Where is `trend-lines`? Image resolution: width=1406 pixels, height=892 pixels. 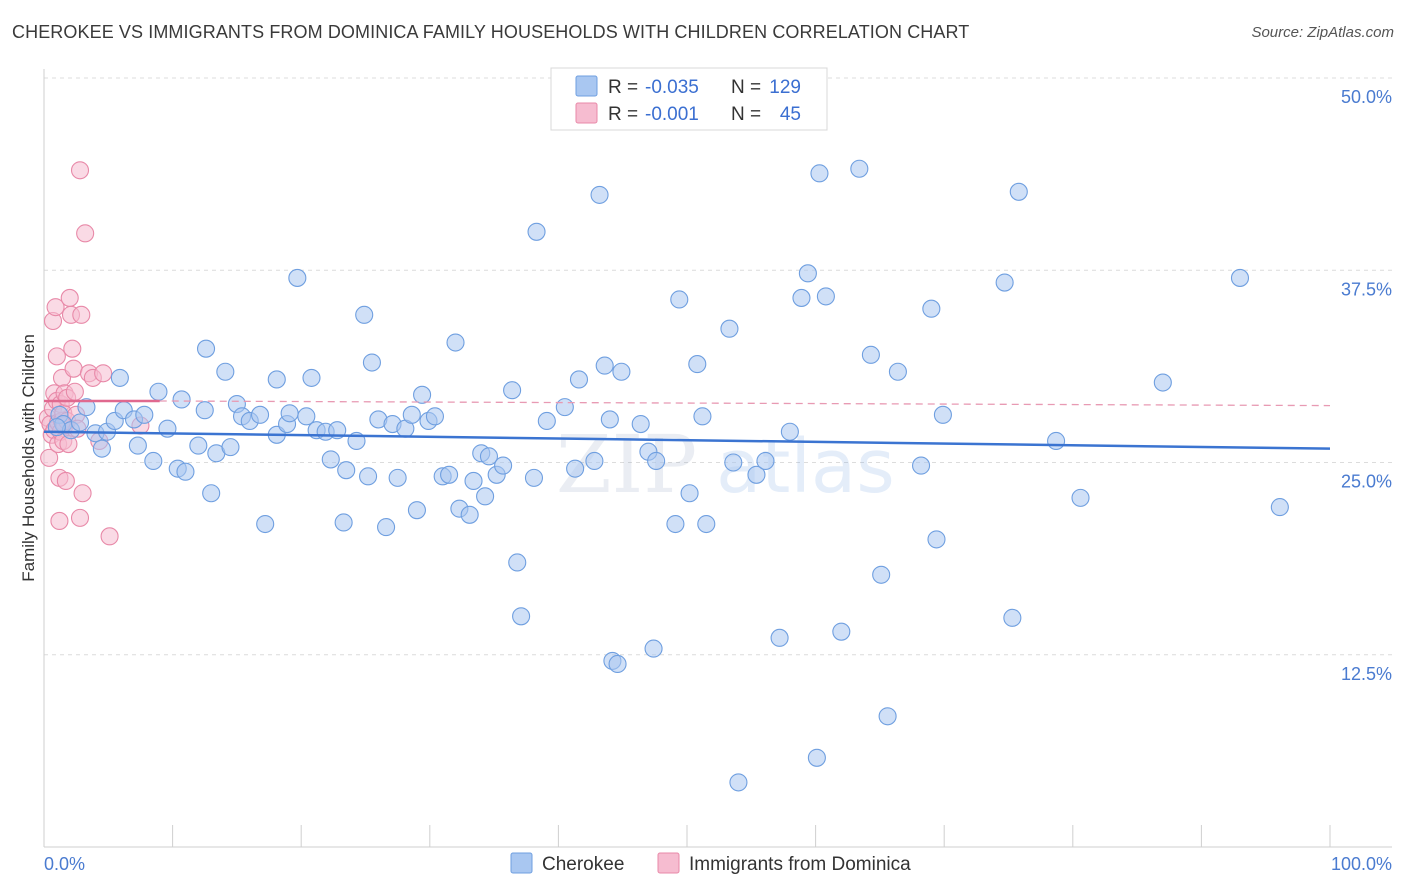
trend-lines is located at coordinates (687, 424).